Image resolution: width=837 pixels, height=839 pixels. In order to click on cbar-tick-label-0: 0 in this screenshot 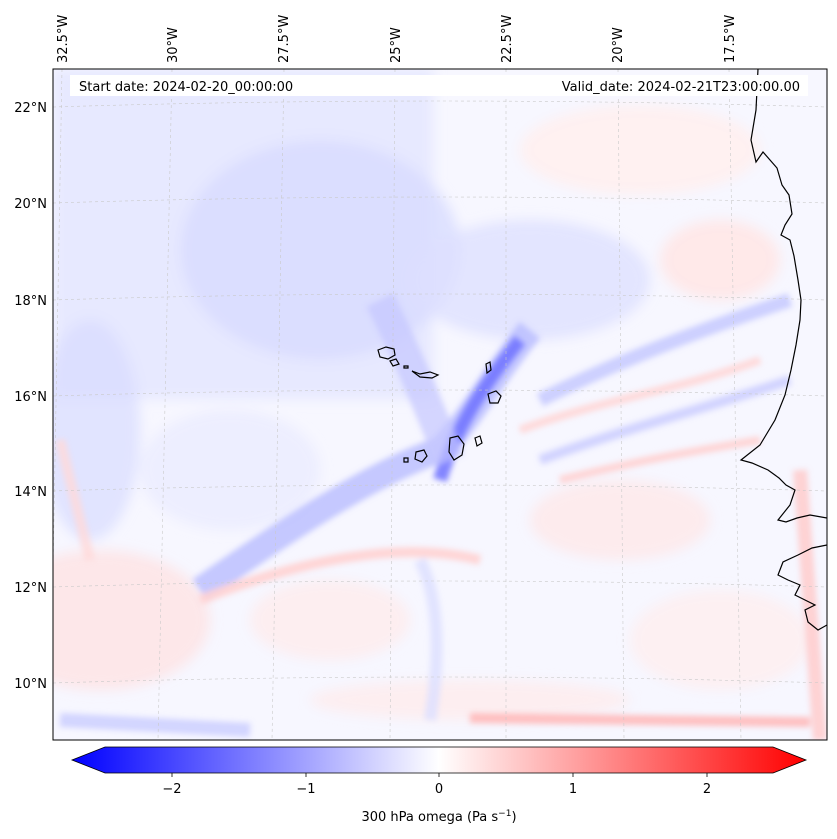, I will do `click(439, 789)`.